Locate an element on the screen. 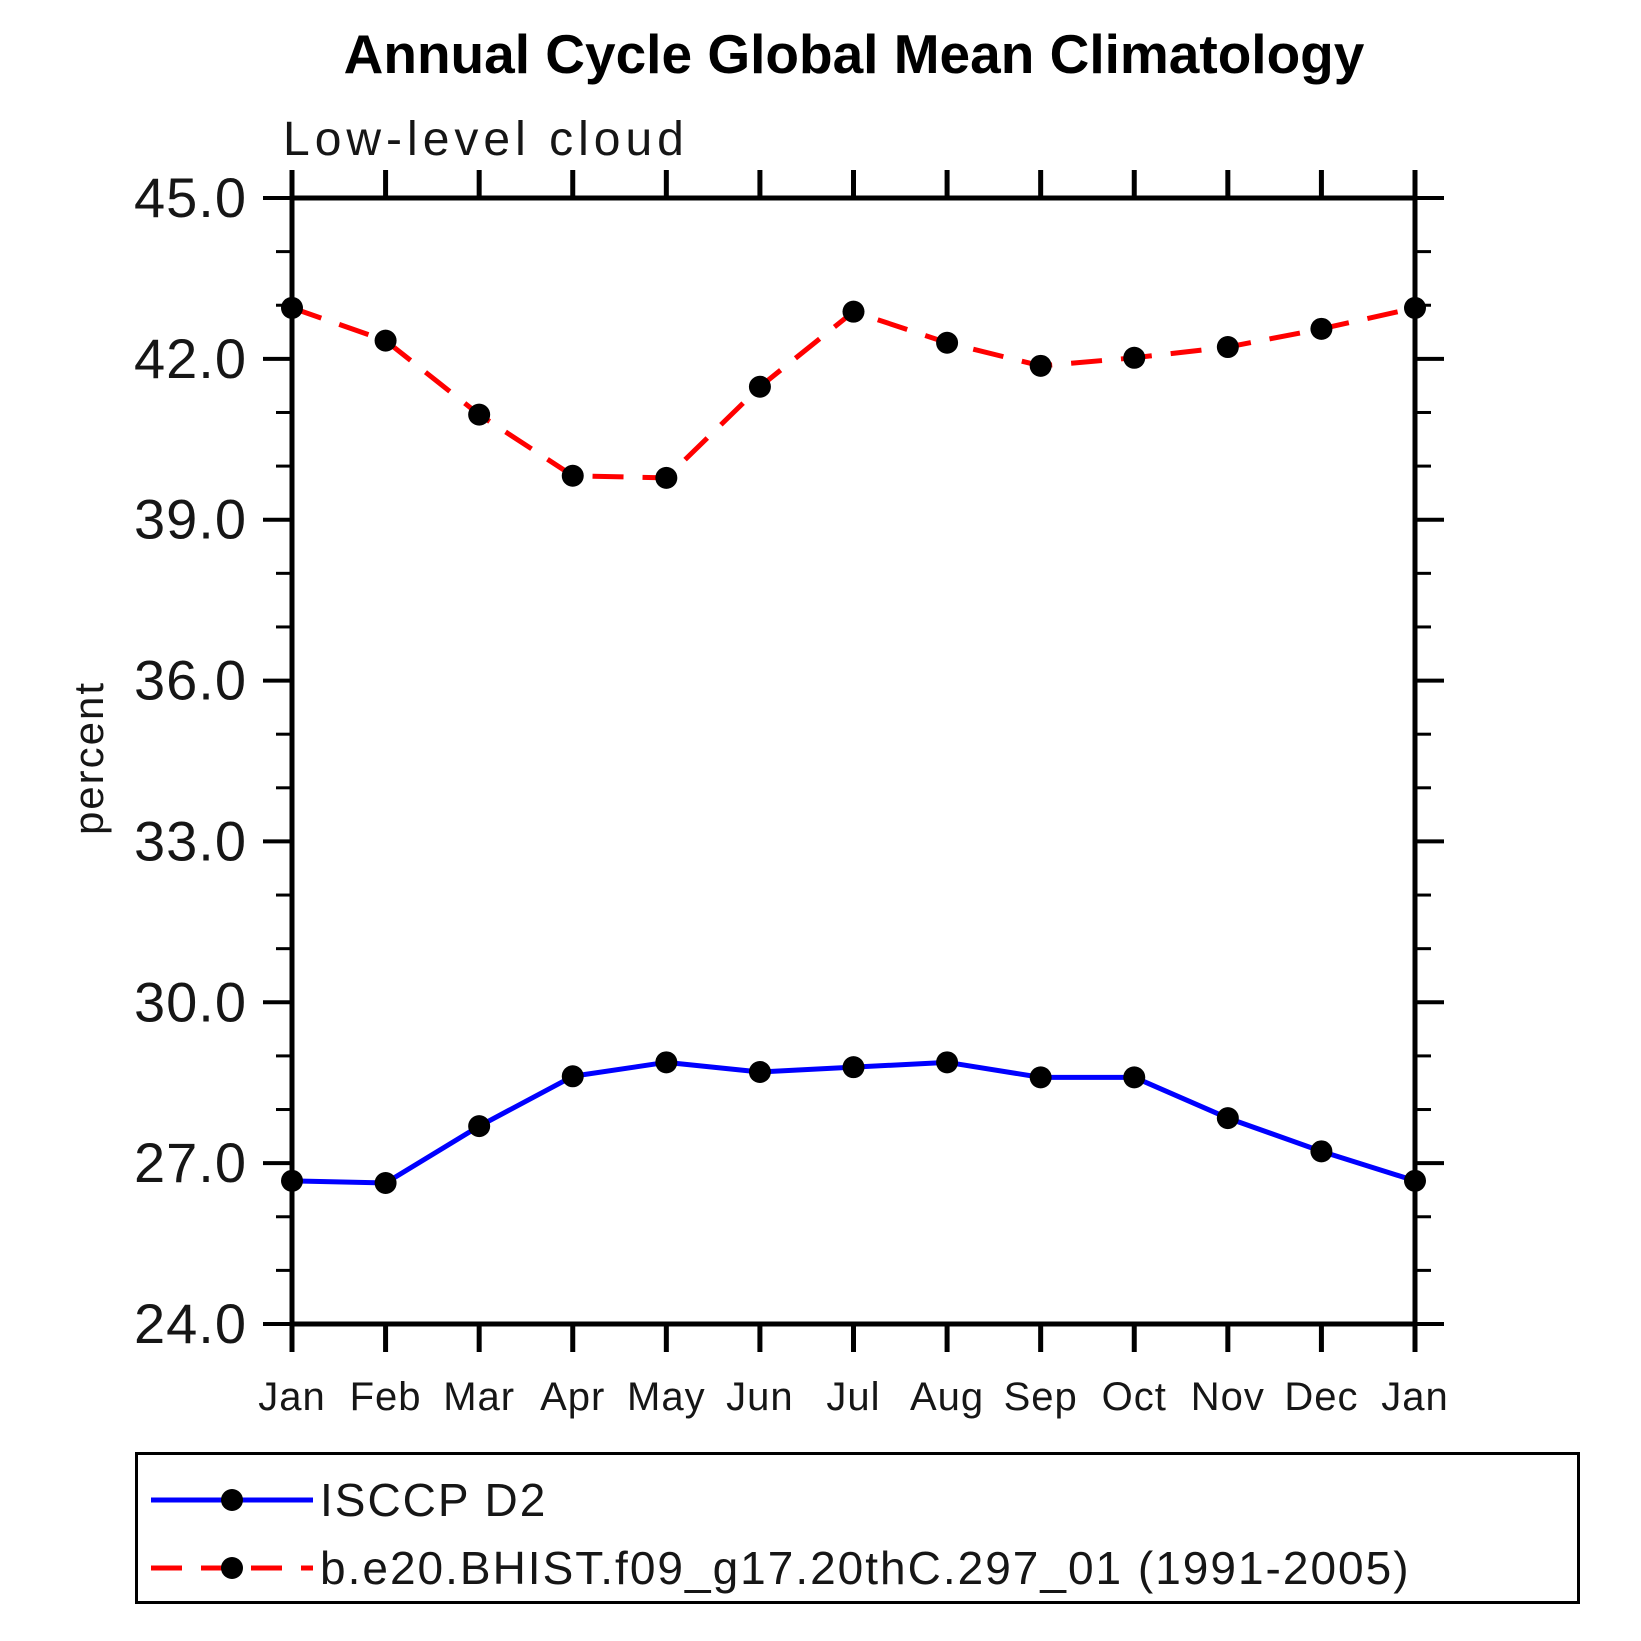 This screenshot has width=1641, height=1641. legend-label-isccp: ISCCP D2 is located at coordinates (434, 1500).